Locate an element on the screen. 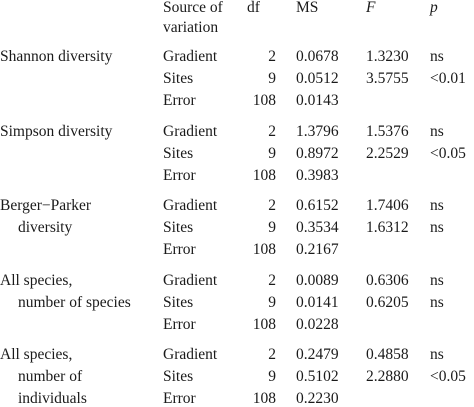 This screenshot has height=407, width=474. cell-f: 1.7406 is located at coordinates (387, 205).